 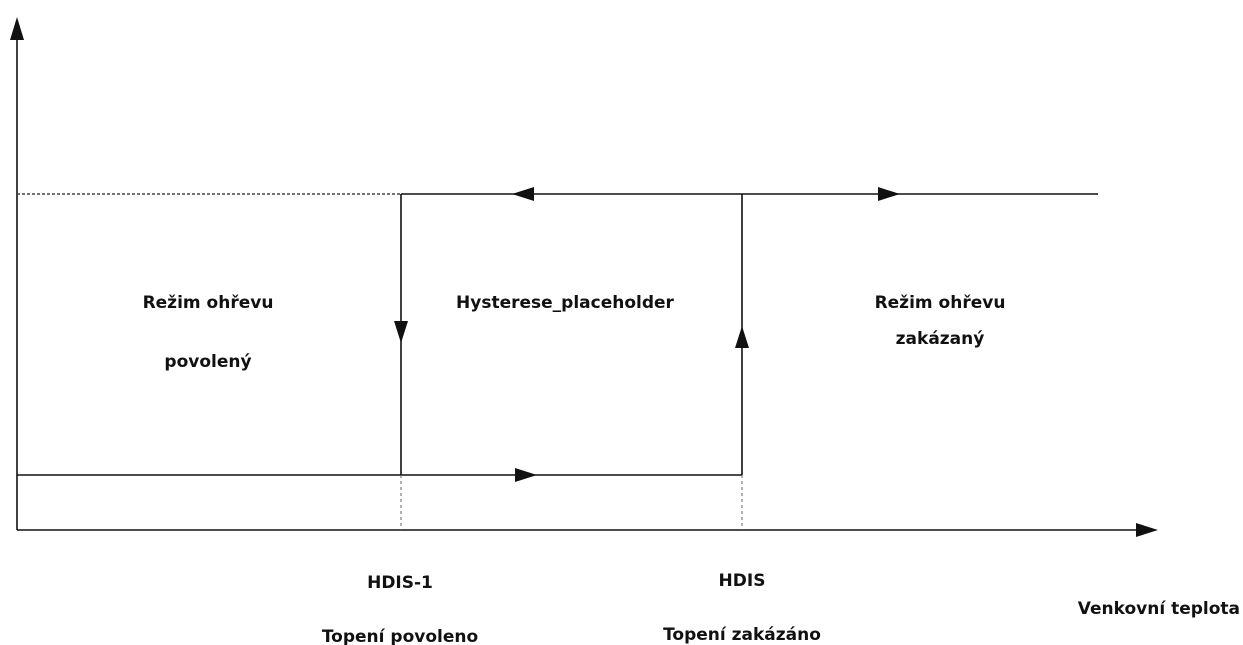 I want to click on region-label: zakázaný, so click(x=940, y=339).